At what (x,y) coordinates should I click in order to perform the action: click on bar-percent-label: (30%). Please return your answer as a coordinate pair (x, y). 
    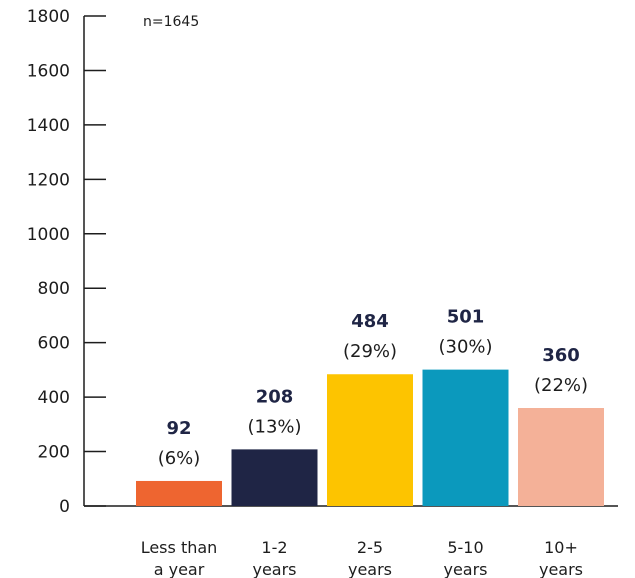
    Looking at the image, I should click on (465, 347).